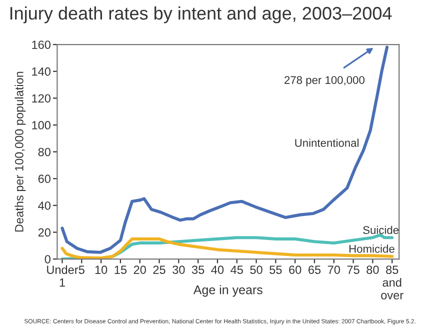 This screenshot has width=440, height=330. What do you see at coordinates (314, 270) in the screenshot?
I see `x-tick-label: 65` at bounding box center [314, 270].